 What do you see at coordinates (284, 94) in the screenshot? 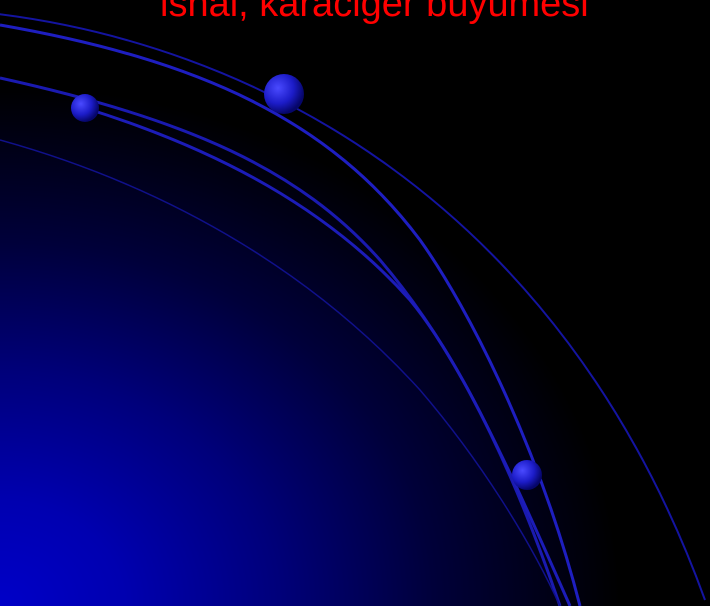
I see `orb-large` at bounding box center [284, 94].